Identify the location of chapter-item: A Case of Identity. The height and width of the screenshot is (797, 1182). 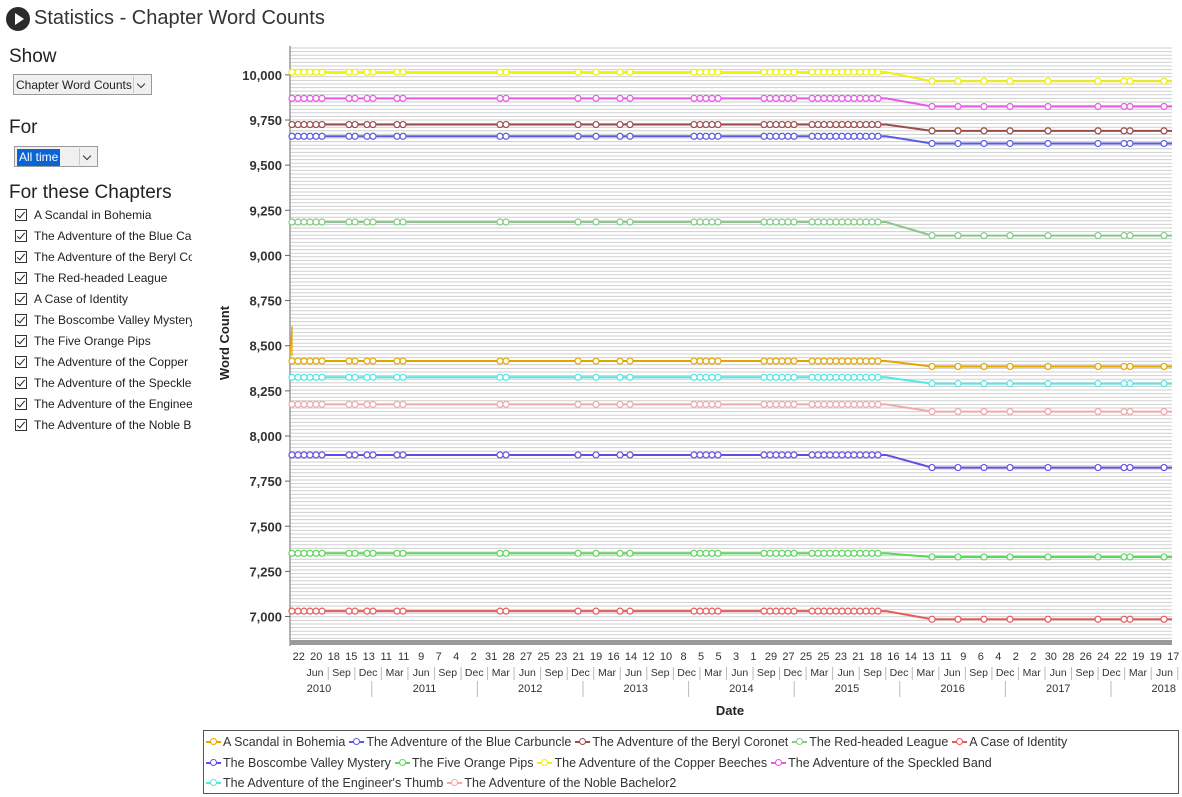
(103, 300).